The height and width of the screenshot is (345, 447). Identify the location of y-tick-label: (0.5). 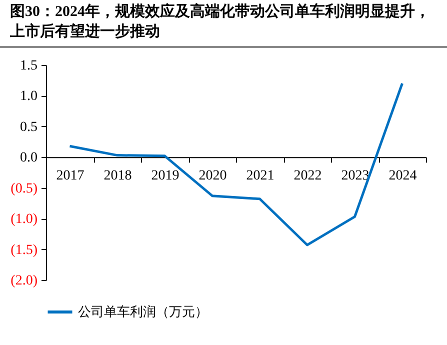
(24, 188).